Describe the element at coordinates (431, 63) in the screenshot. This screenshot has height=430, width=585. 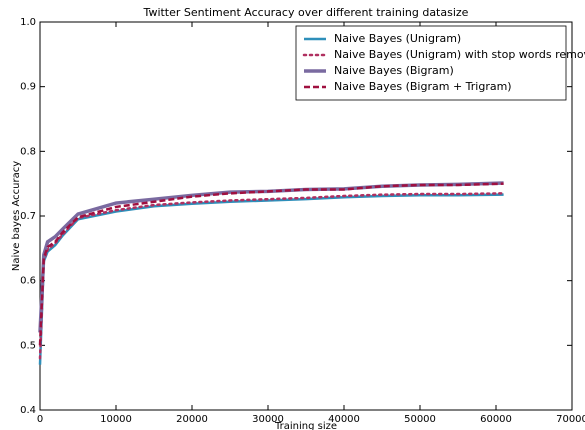
I see `legend-box` at that location.